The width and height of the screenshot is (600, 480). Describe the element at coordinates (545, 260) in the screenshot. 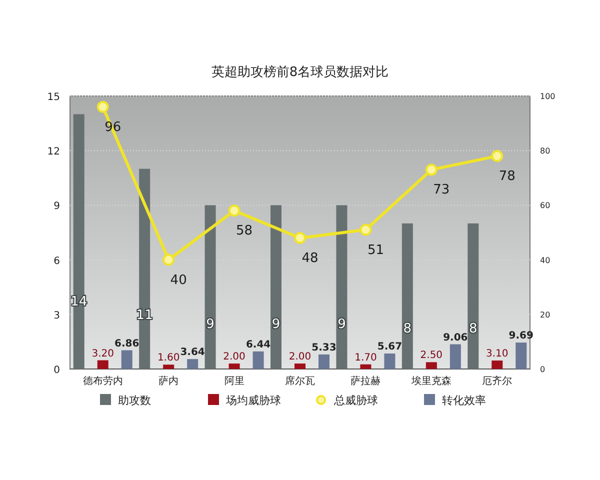

I see `y2-tick-label: 40` at that location.